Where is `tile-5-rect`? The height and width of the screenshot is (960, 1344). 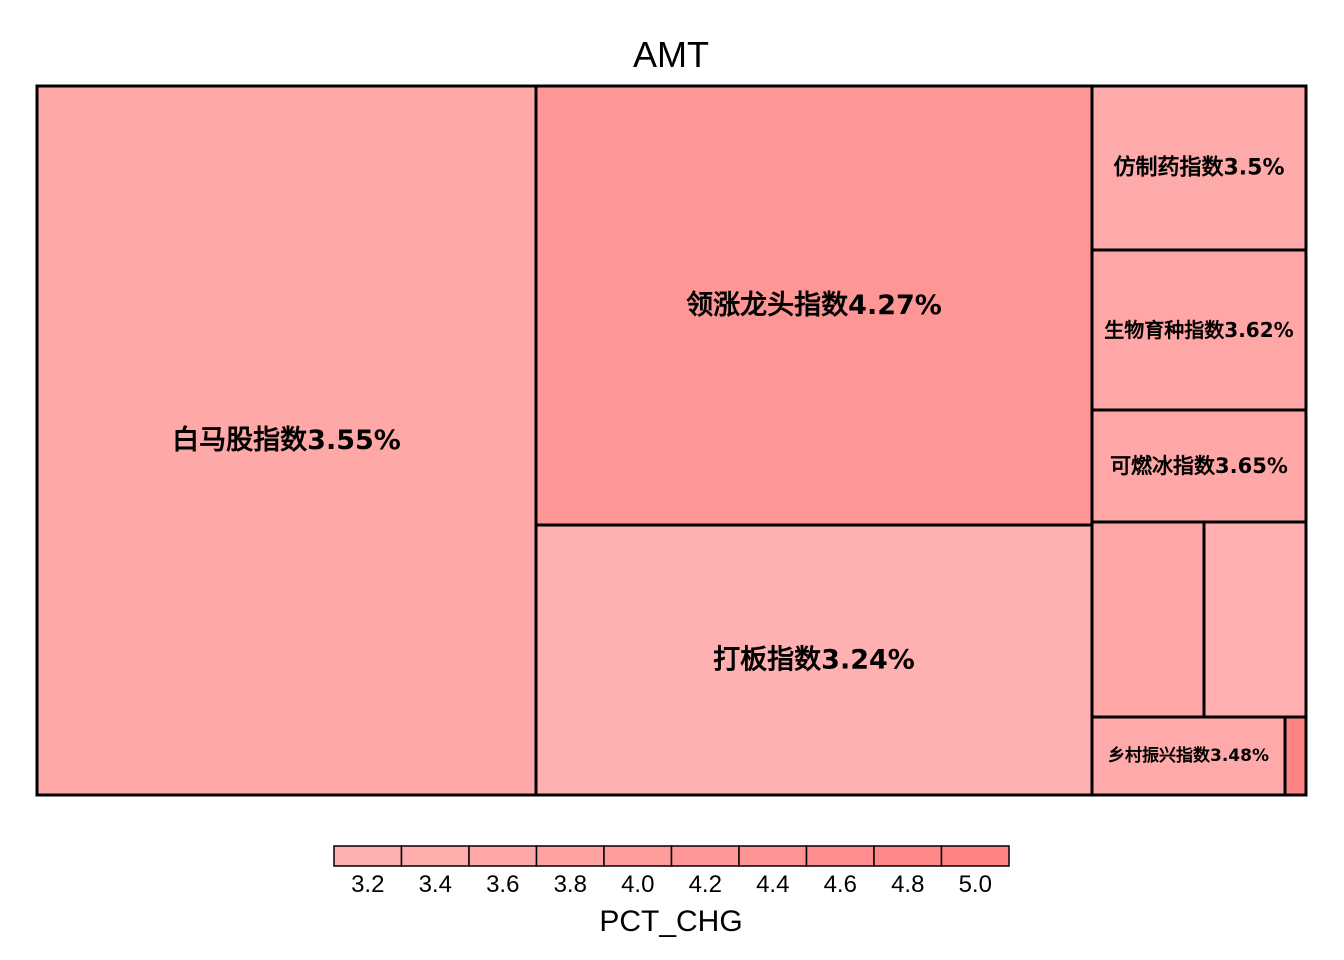
tile-5-rect is located at coordinates (1199, 466).